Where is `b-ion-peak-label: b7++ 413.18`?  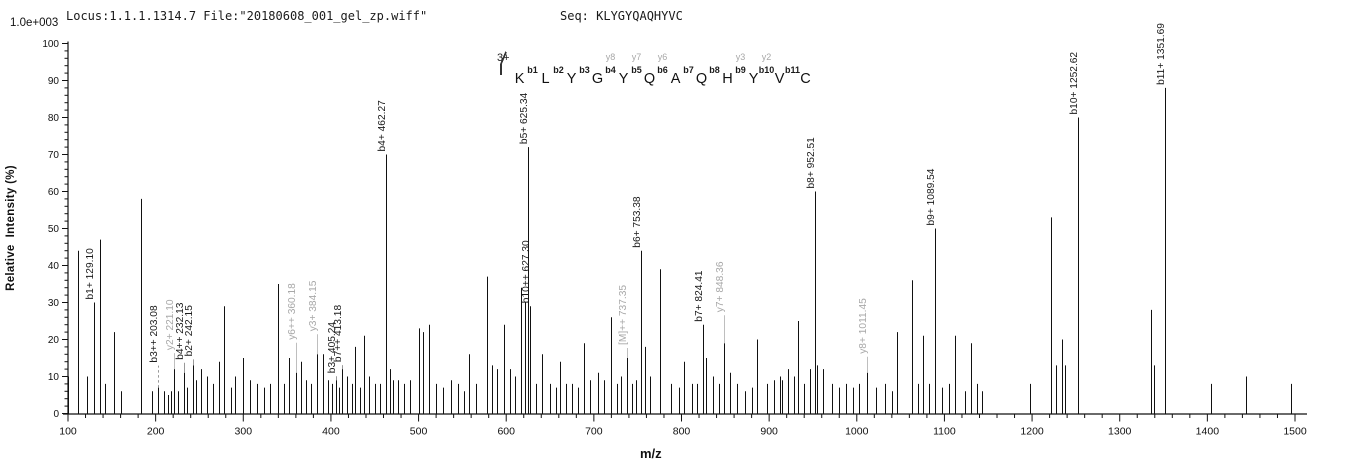 b-ion-peak-label: b7++ 413.18 is located at coordinates (338, 334).